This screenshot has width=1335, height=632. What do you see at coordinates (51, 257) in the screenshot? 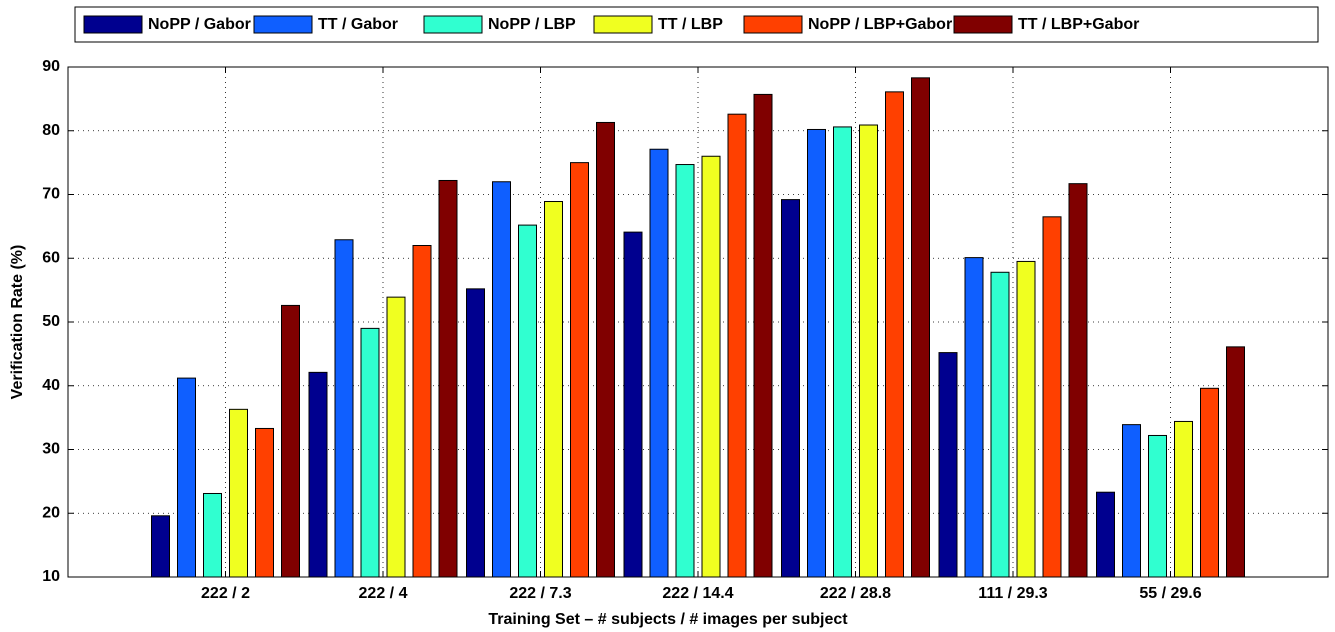
I see `y-tick-label: 60` at bounding box center [51, 257].